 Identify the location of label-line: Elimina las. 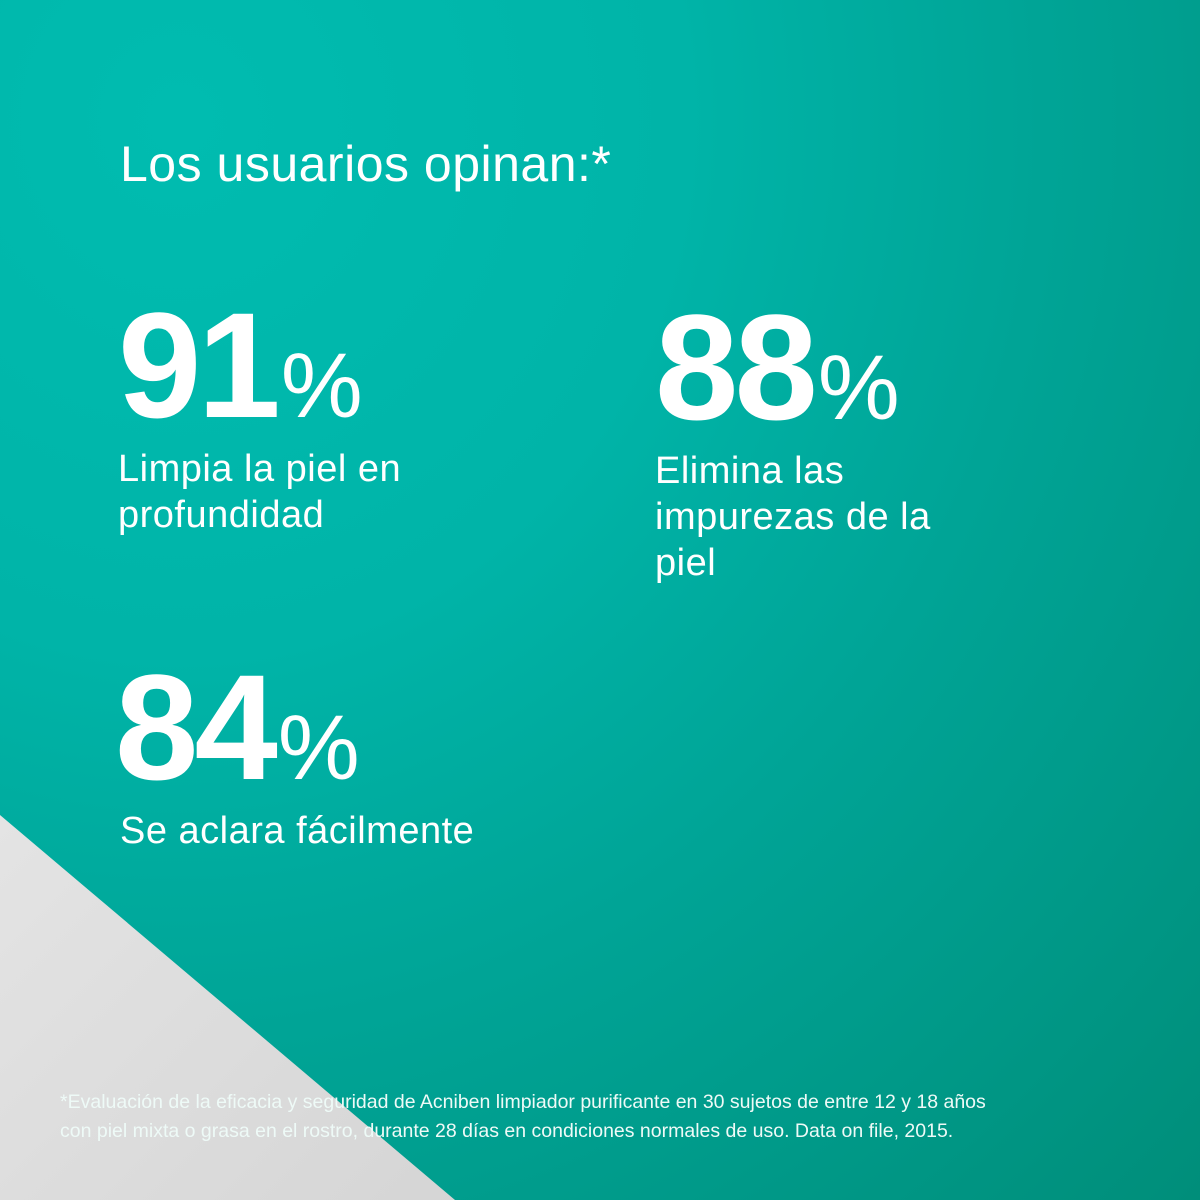
(750, 471).